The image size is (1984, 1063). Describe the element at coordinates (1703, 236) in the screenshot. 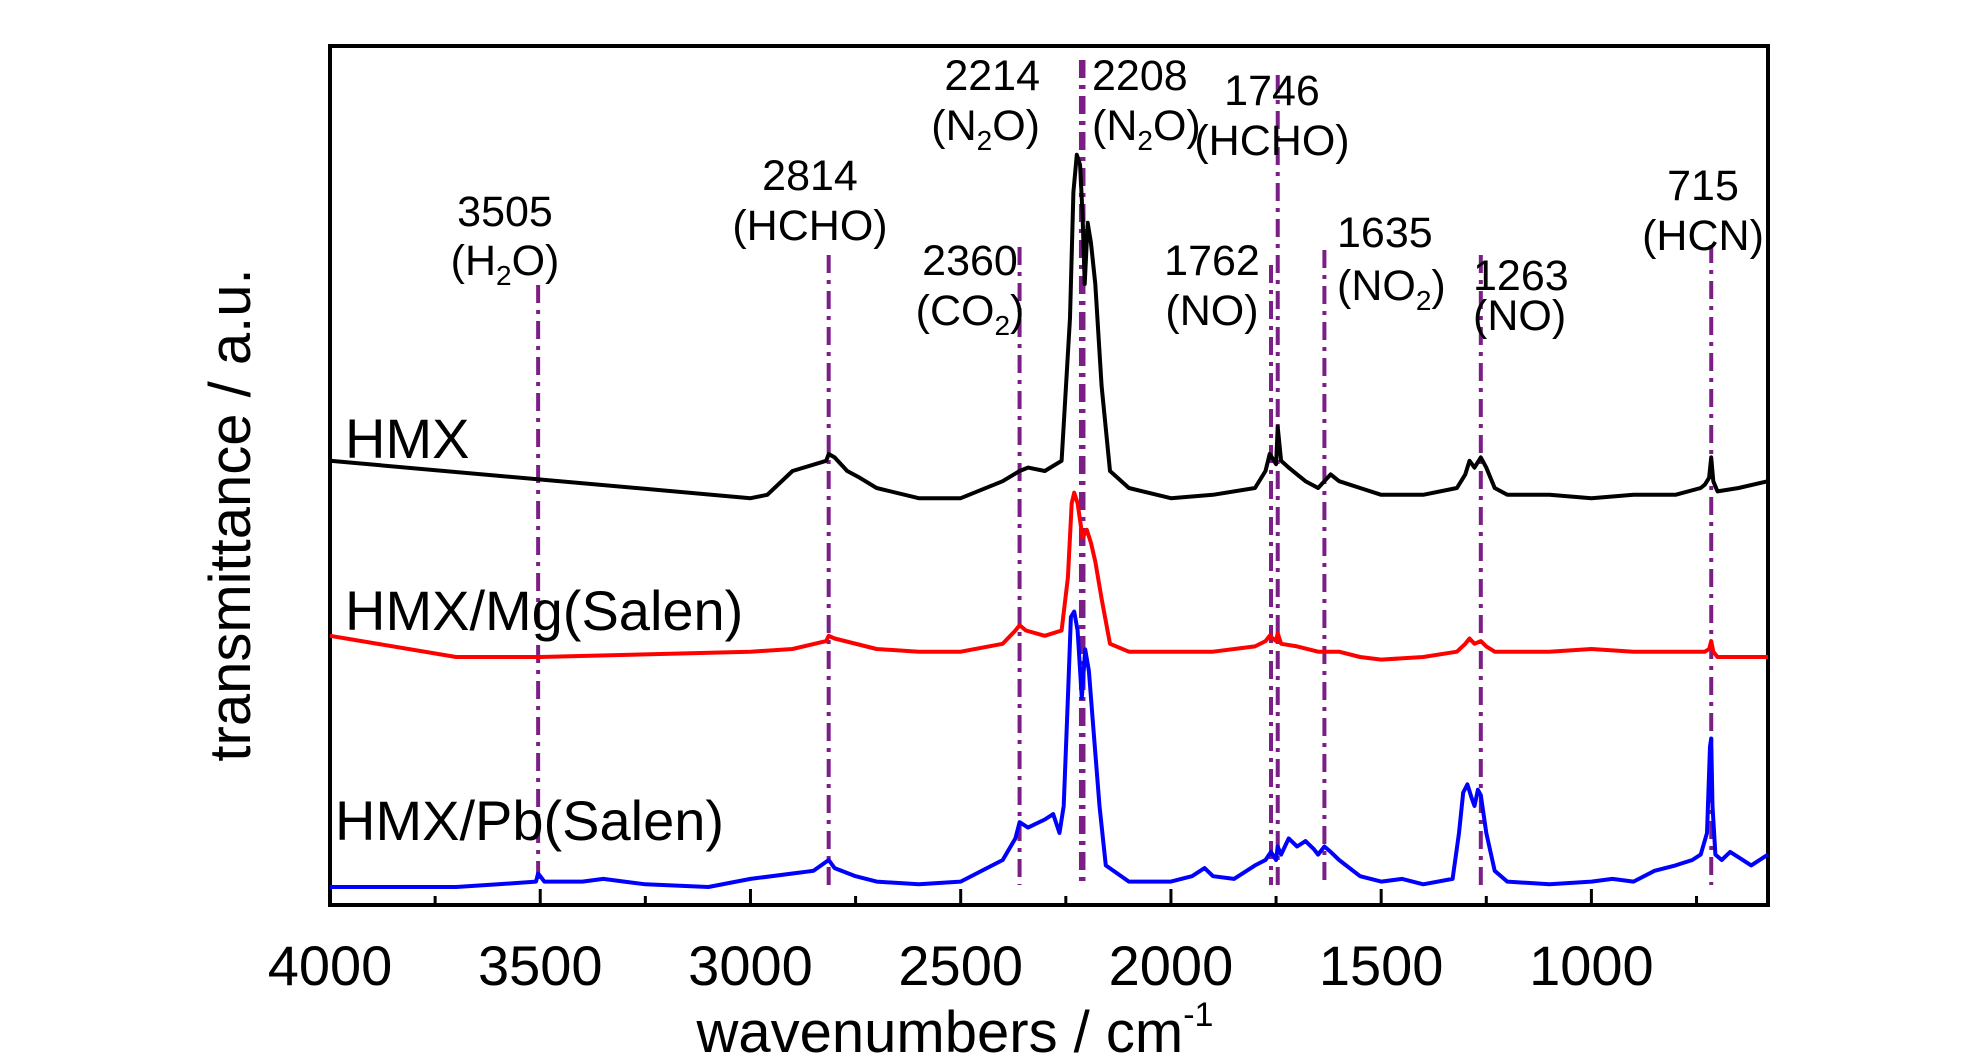

I see `annotation-species-715: (HCN)` at that location.